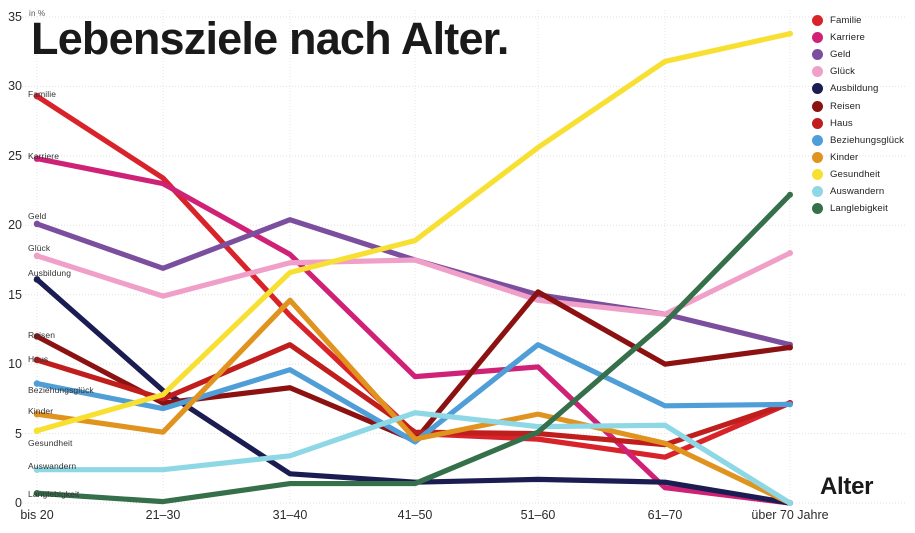  Describe the element at coordinates (845, 106) in the screenshot. I see `legend-item-label: Reisen` at that location.